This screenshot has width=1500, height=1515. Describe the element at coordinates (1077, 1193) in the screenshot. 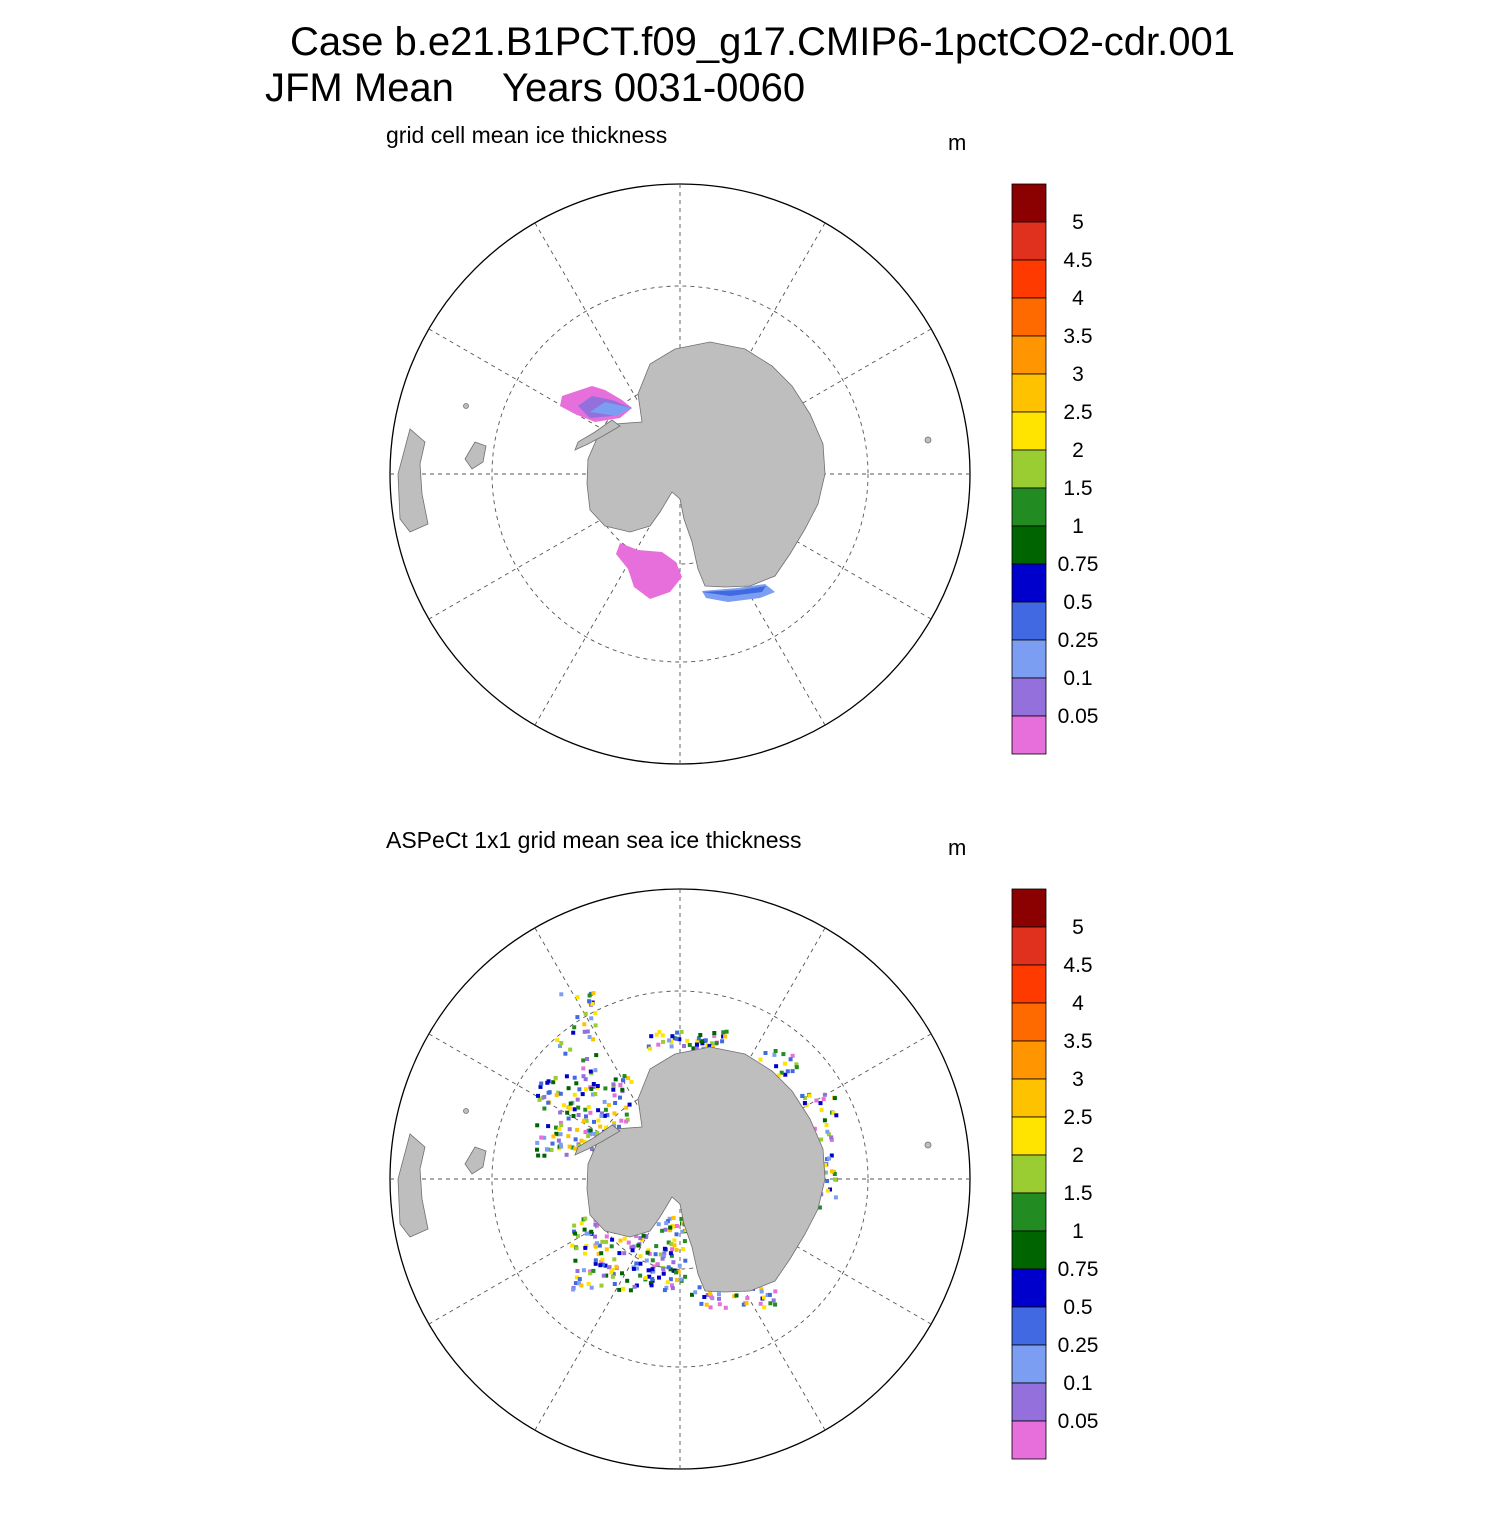

I see `colorbar-tick-label: 1.5` at that location.